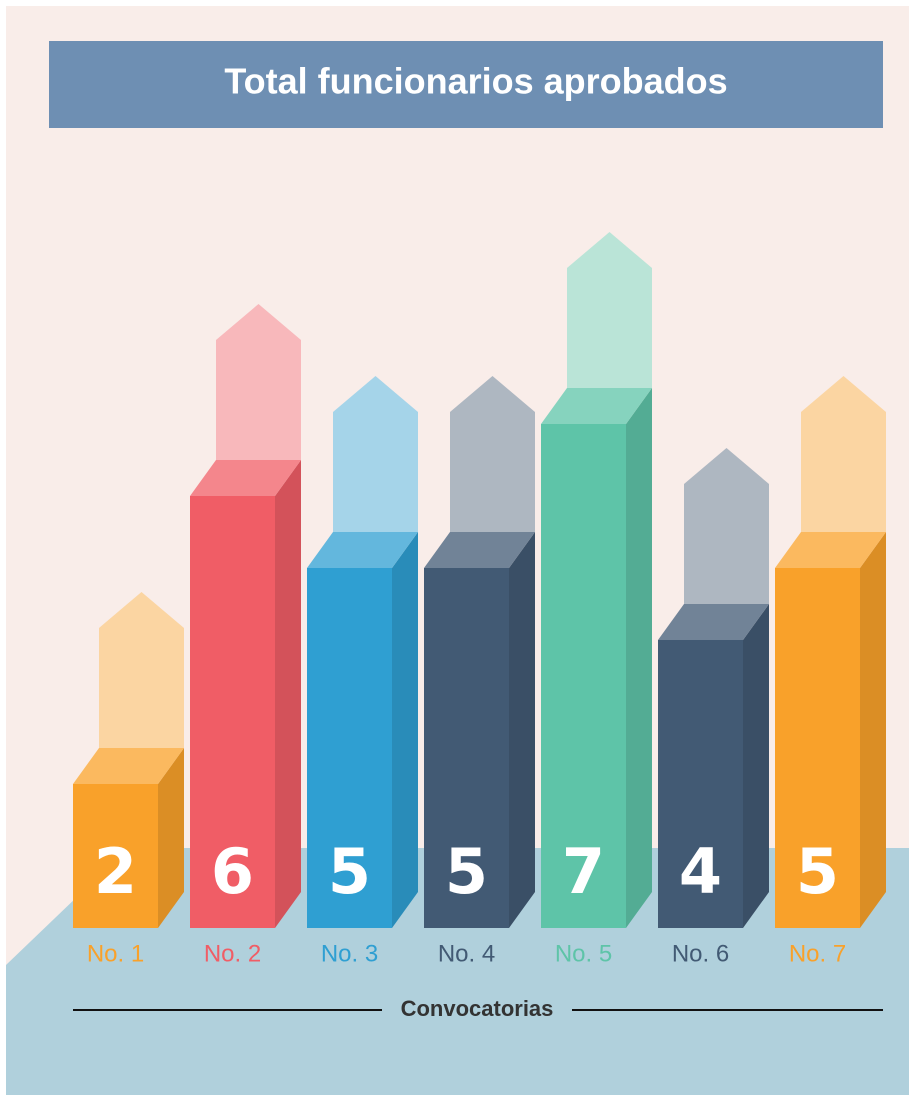 The height and width of the screenshot is (1095, 915). What do you see at coordinates (583, 953) in the screenshot?
I see `x-tick-label: No. 5` at bounding box center [583, 953].